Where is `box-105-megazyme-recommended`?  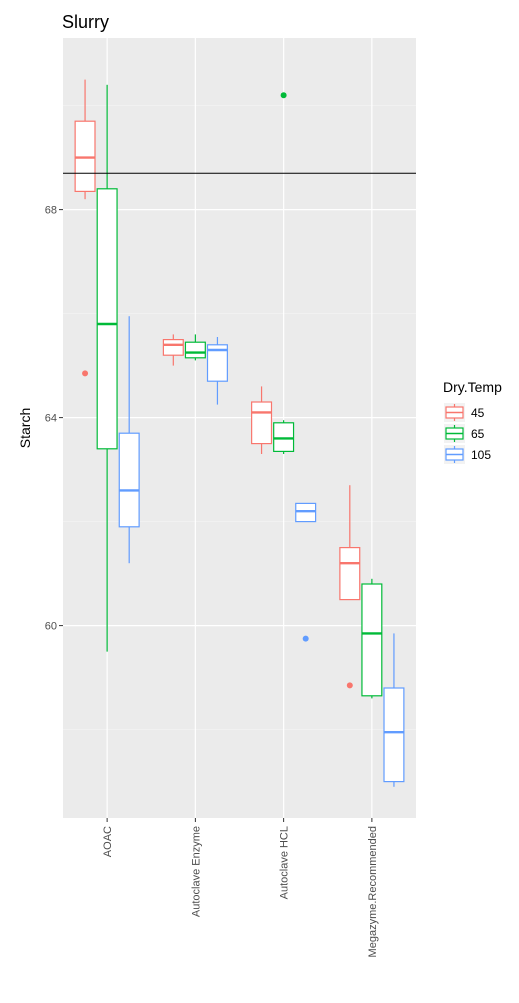 box-105-megazyme-recommended is located at coordinates (394, 710).